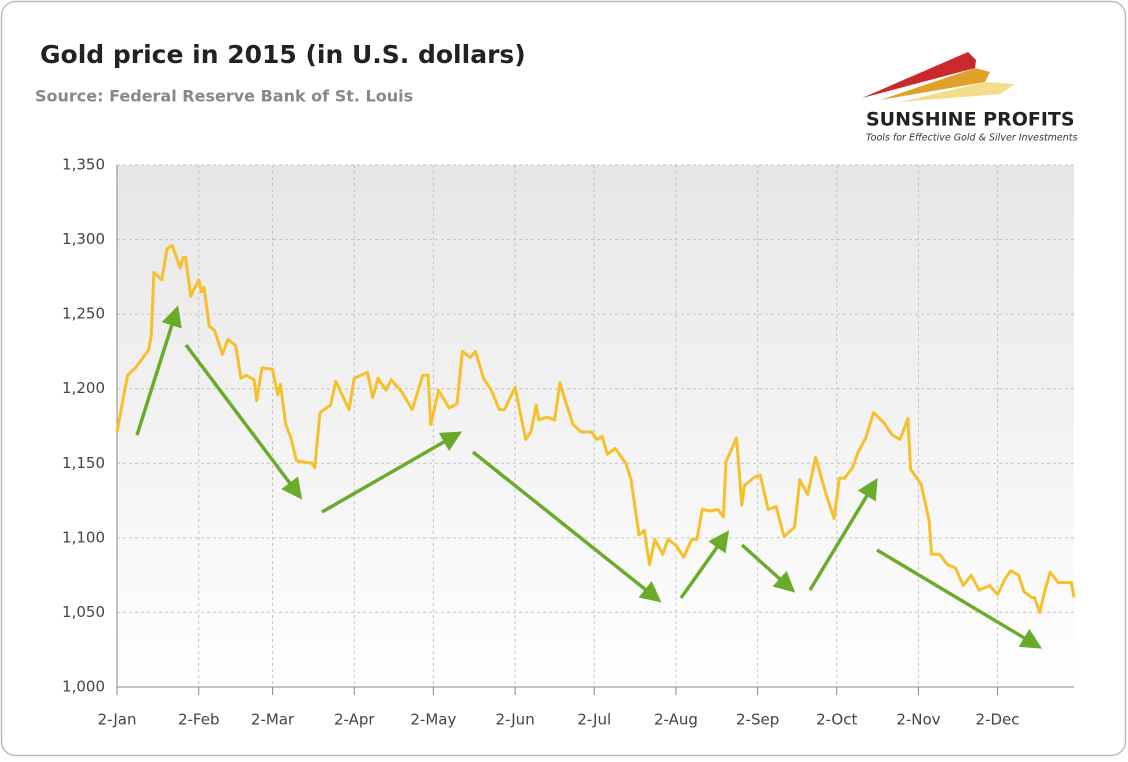 Image resolution: width=1128 pixels, height=762 pixels. What do you see at coordinates (83, 687) in the screenshot?
I see `y-tick-label: 1,000` at bounding box center [83, 687].